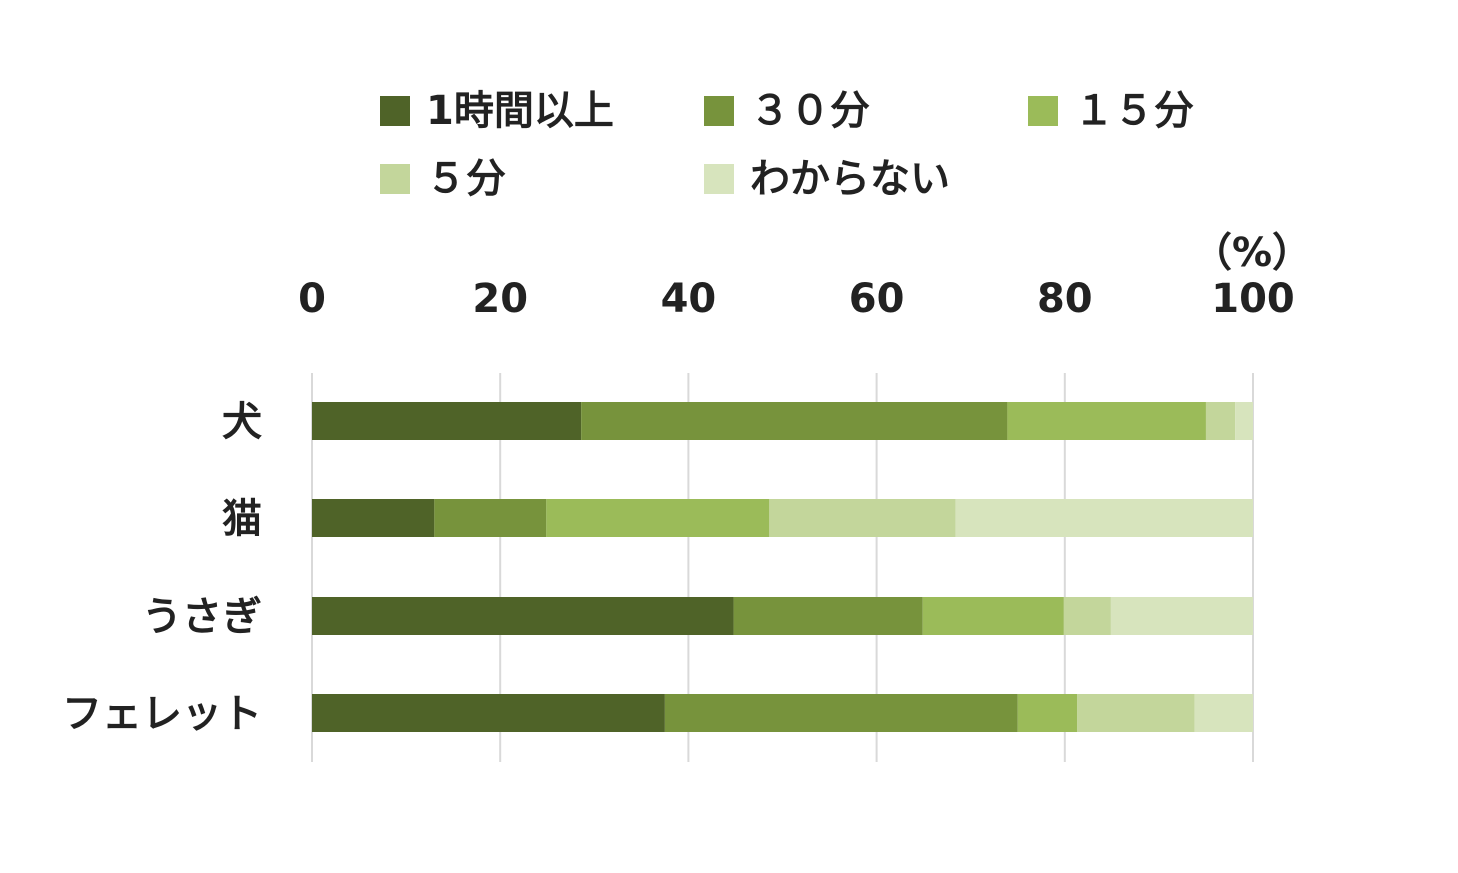 Image resolution: width=1458 pixels, height=873 pixels. What do you see at coordinates (877, 299) in the screenshot?
I see `x-tick-label: 60` at bounding box center [877, 299].